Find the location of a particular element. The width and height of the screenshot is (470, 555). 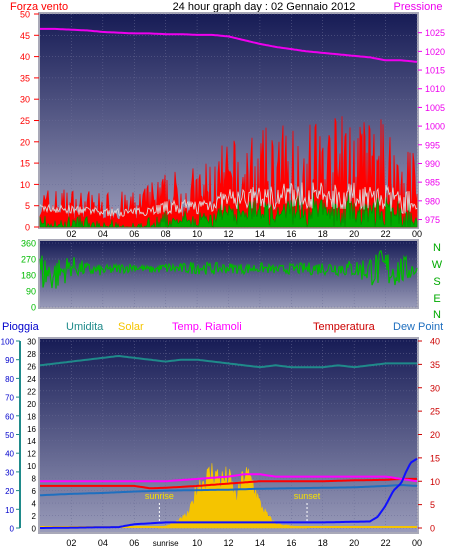

direction-tick-label: 360 is located at coordinates (28, 244).